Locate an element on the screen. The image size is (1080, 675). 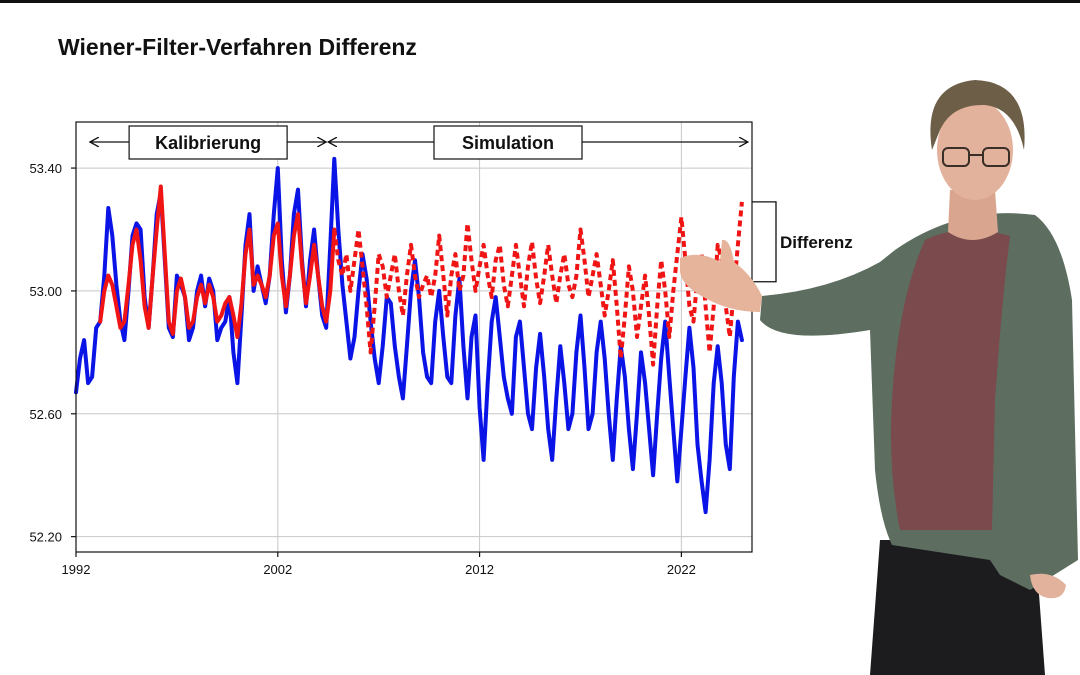
y-tick-label: 52.60 is located at coordinates (45, 414).